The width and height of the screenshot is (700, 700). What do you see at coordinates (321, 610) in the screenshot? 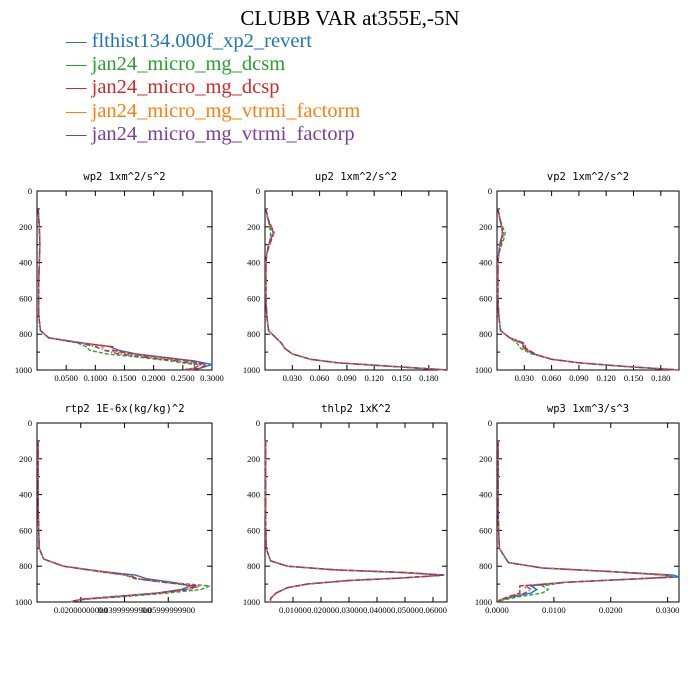
I see `x-tick-label: 0.02000` at bounding box center [321, 610].